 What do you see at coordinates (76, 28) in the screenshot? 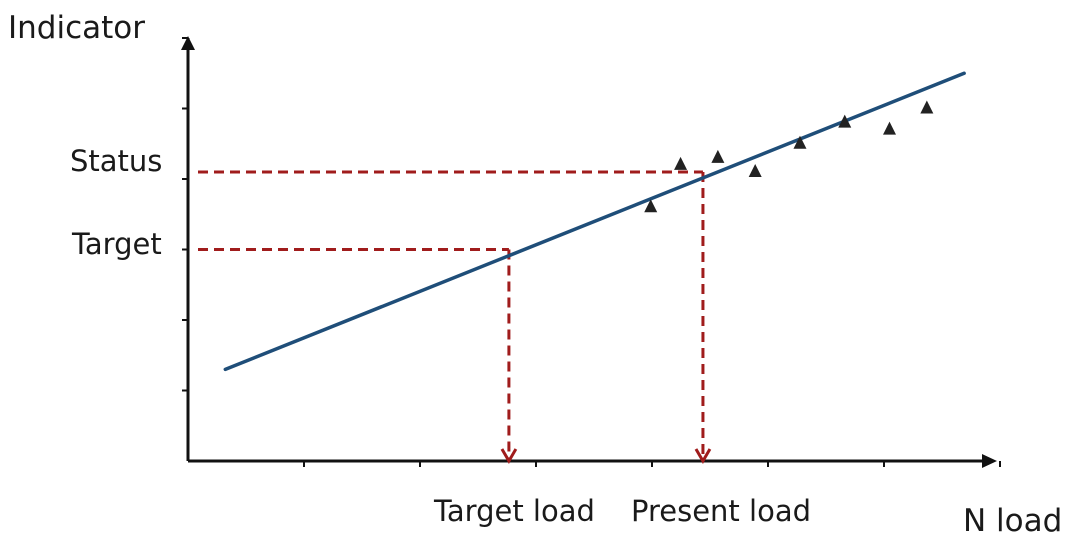
I see `y-axis-label: Indicator` at bounding box center [76, 28].